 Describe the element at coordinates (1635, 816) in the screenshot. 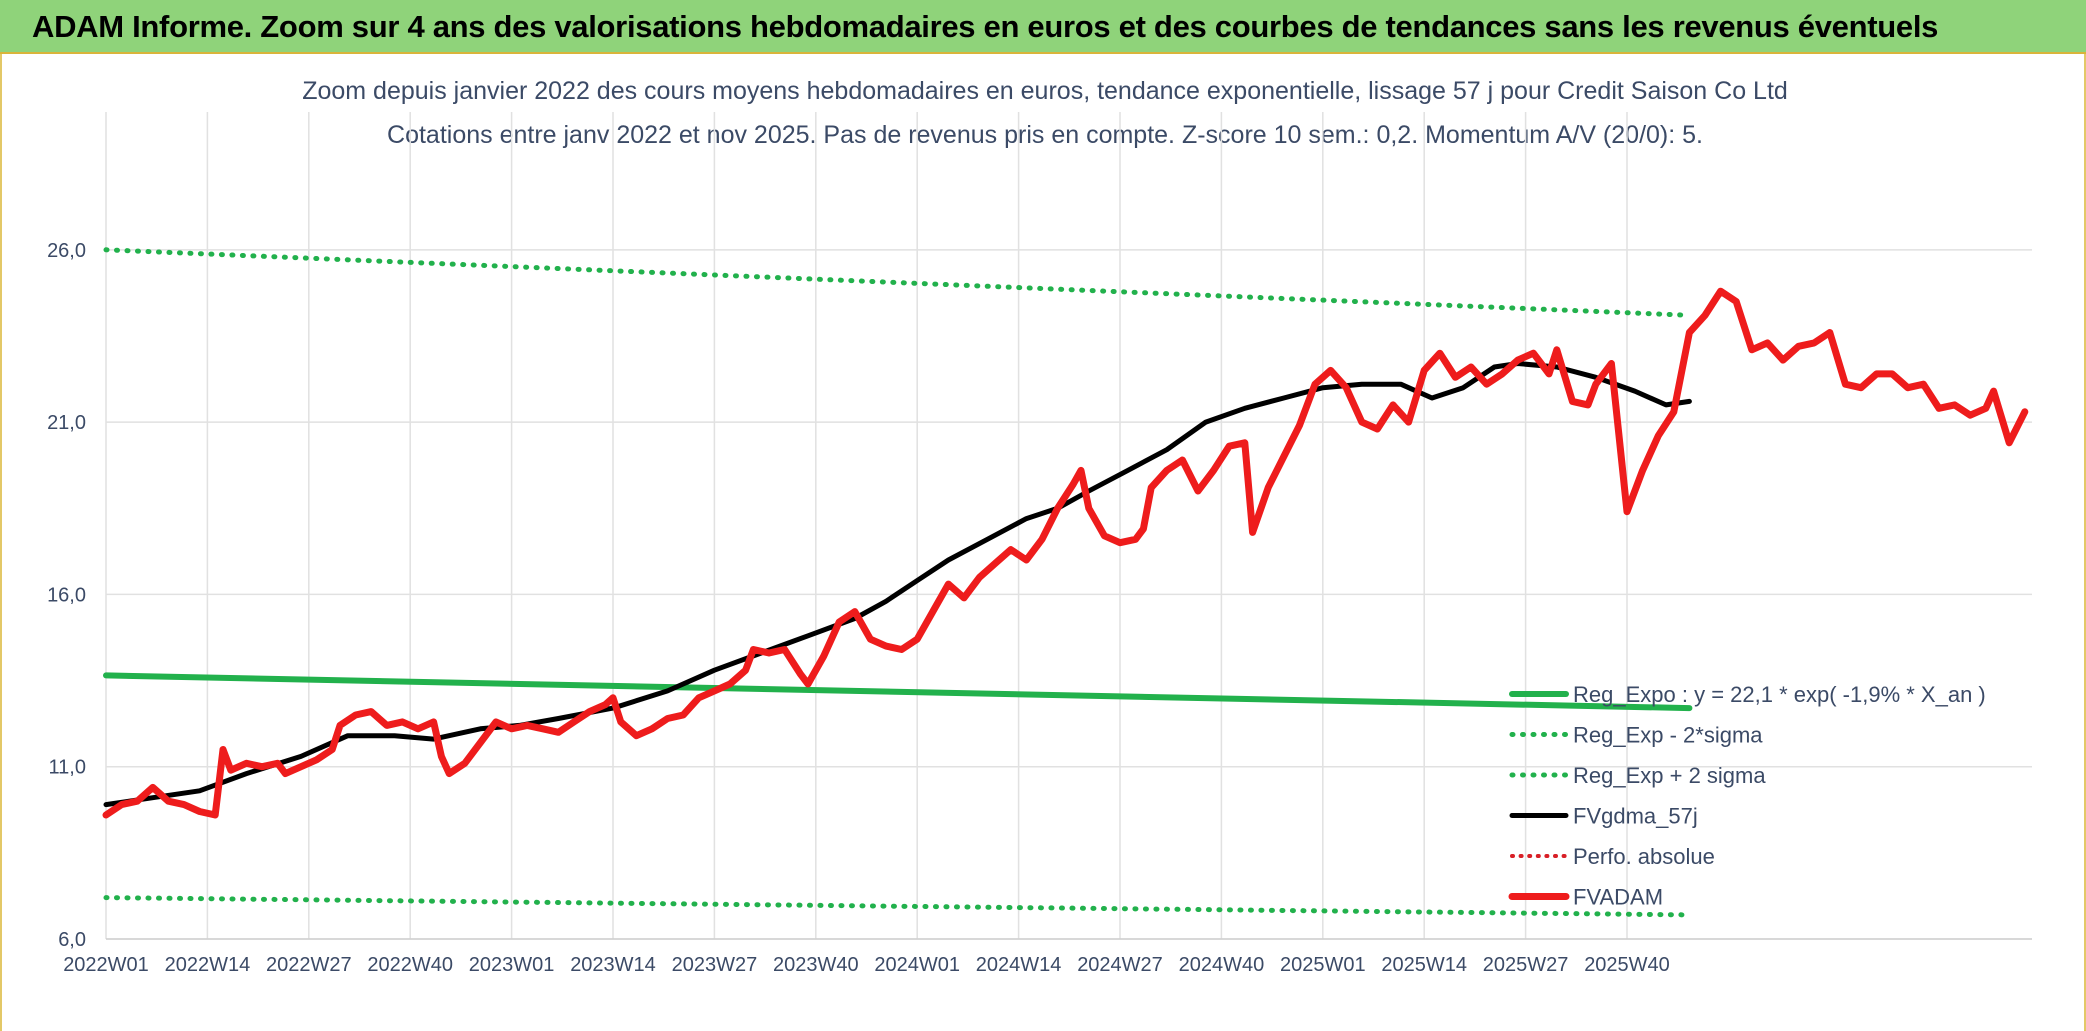

I see `legend-label-3: FVgdma_57j` at that location.